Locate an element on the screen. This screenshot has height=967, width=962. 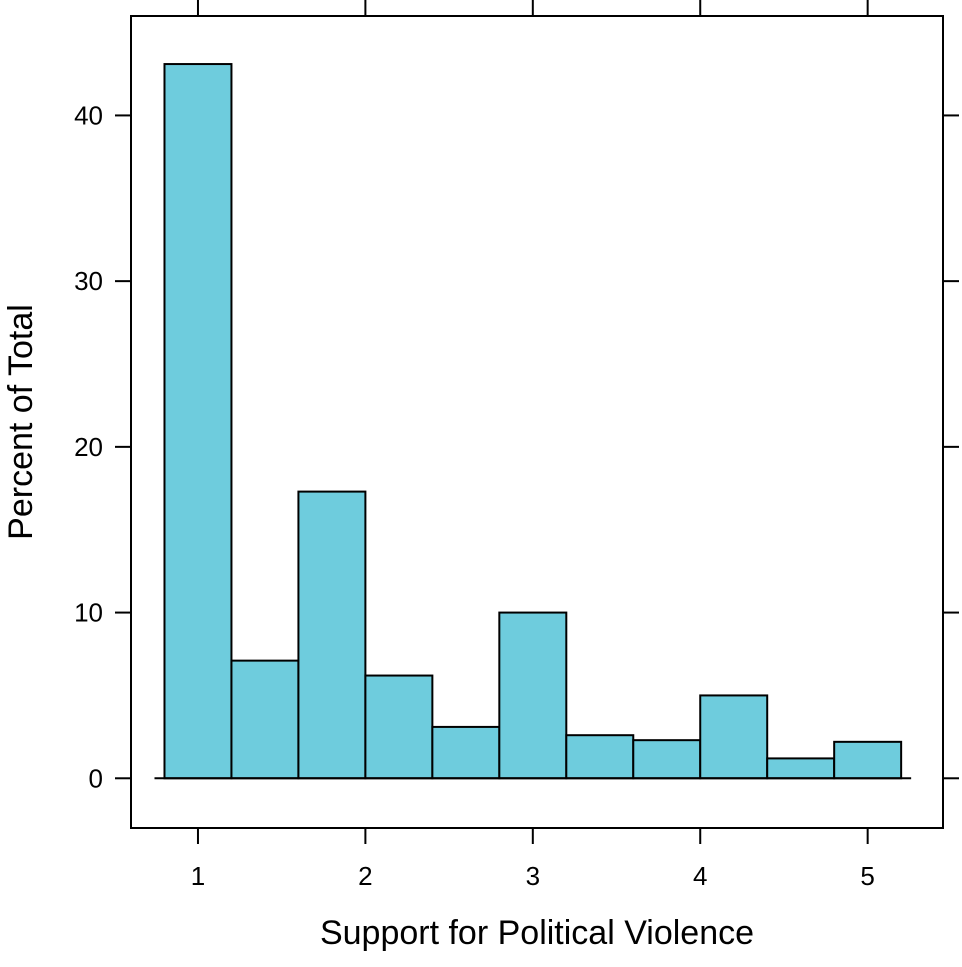
y-axis-label: Percent of Total is located at coordinates (21, 422).